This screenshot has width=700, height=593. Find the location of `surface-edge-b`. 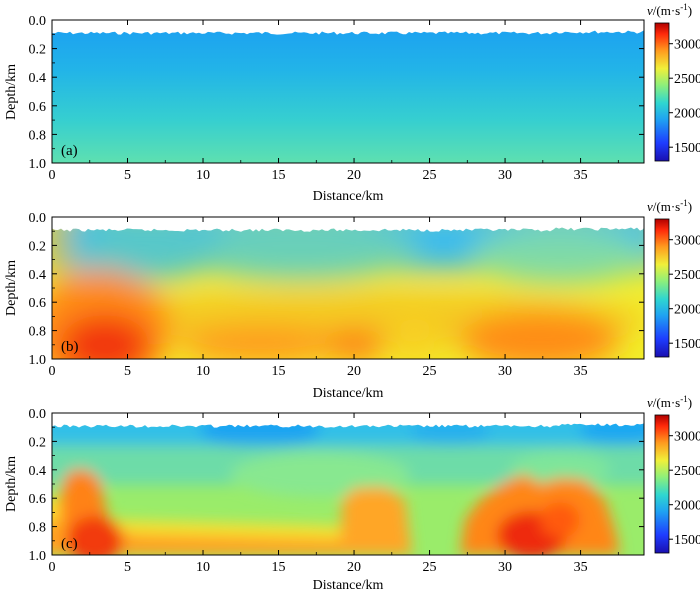

surface-edge-b is located at coordinates (348, 229).